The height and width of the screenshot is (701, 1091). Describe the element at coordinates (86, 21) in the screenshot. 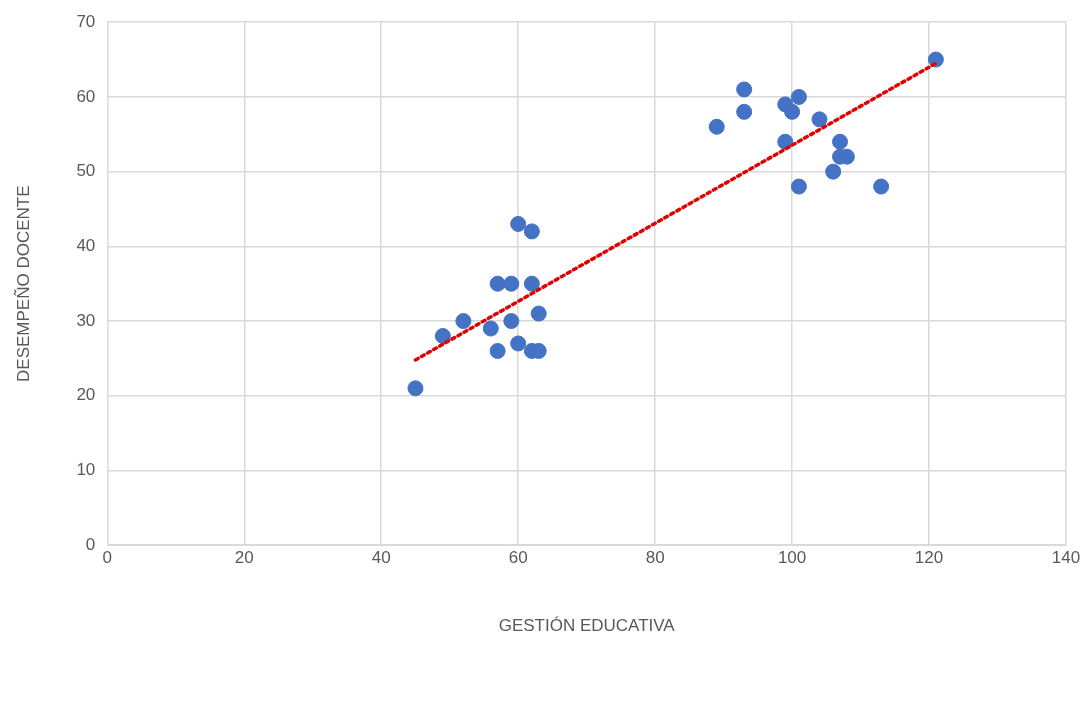

I see `y-tick-label: 70` at that location.